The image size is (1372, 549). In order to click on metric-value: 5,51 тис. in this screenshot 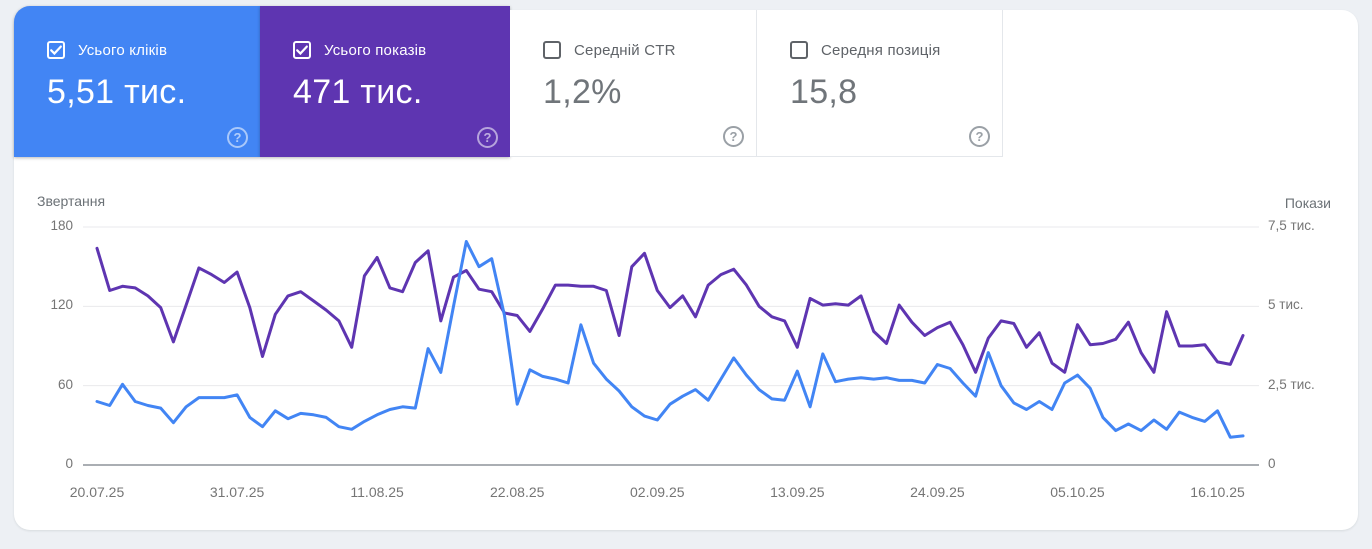, I will do `click(117, 92)`.